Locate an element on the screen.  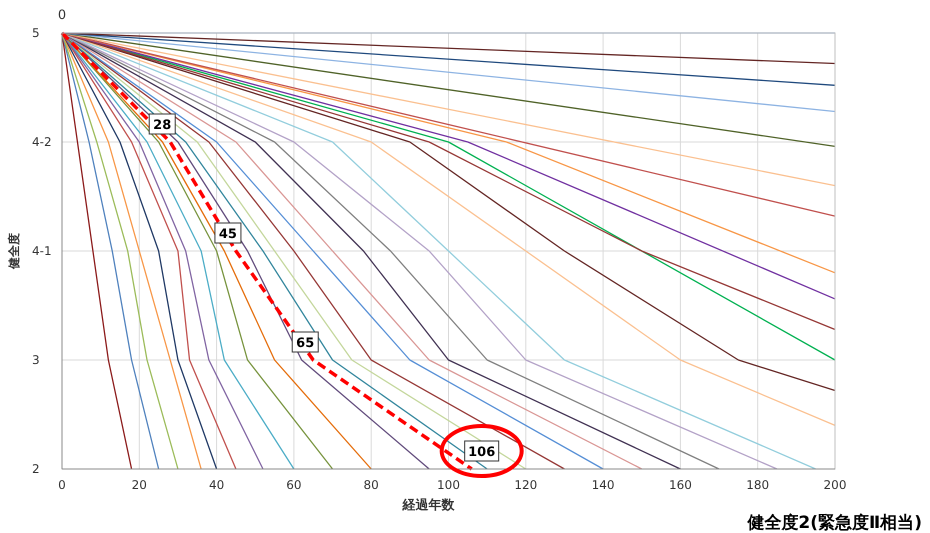
annotation: 65 is located at coordinates (305, 343).